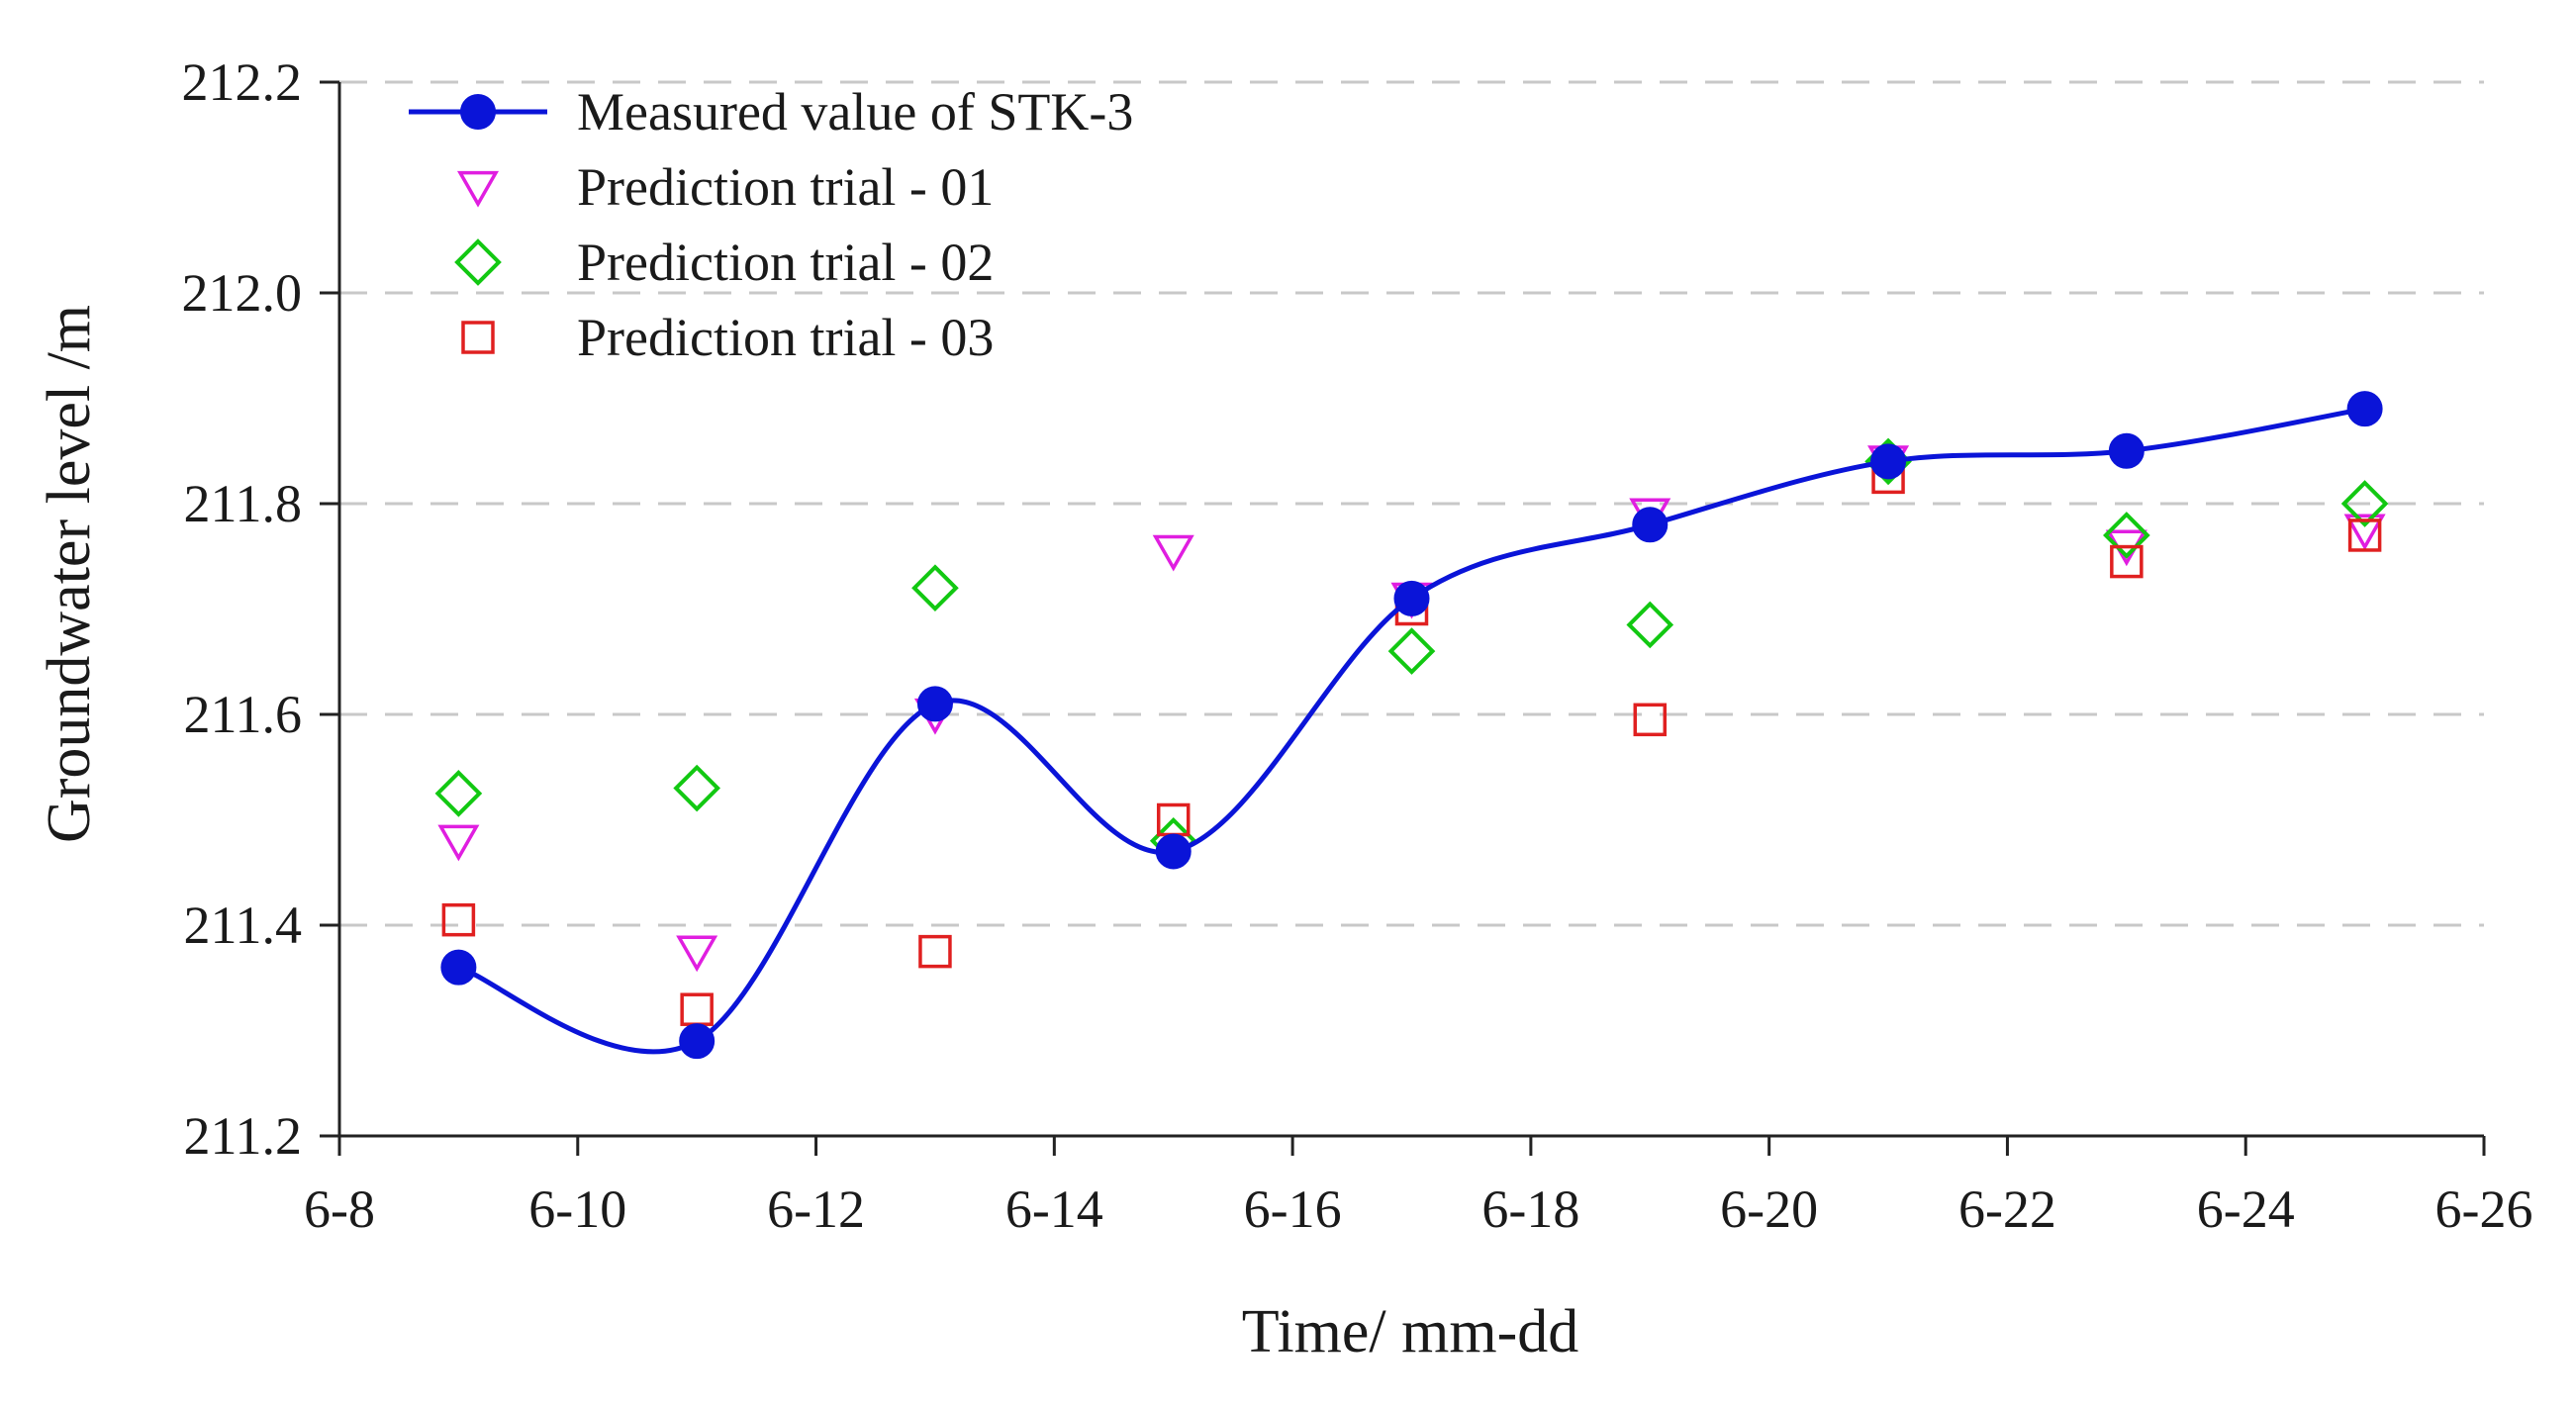 The width and height of the screenshot is (2576, 1412). What do you see at coordinates (2484, 1209) in the screenshot?
I see `x-tick-label: 6-26` at bounding box center [2484, 1209].